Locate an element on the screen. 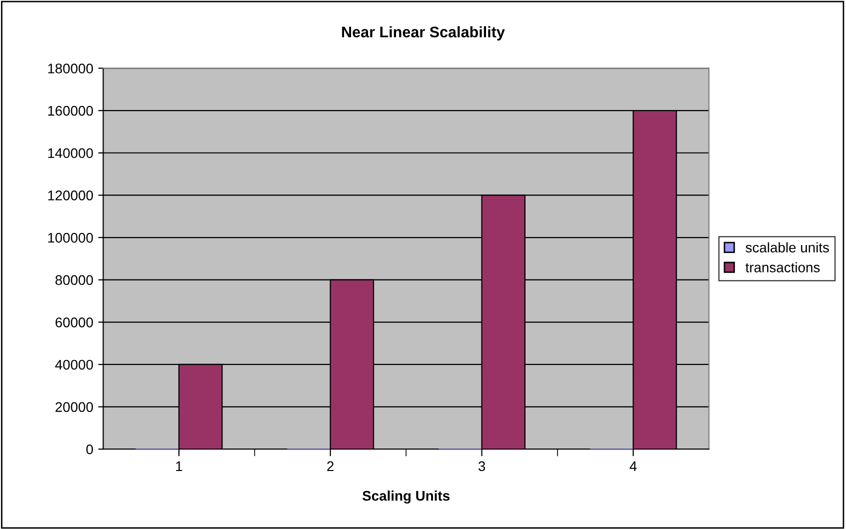  y-tick-label: 80000 is located at coordinates (74, 280).